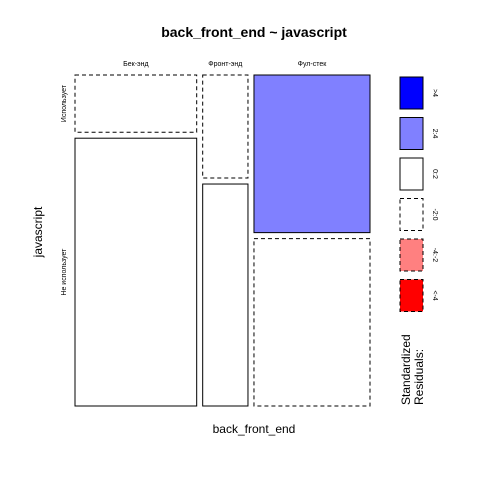 Image resolution: width=480 pixels, height=480 pixels. I want to click on legend-title-line-2: Residuals:, so click(419, 377).